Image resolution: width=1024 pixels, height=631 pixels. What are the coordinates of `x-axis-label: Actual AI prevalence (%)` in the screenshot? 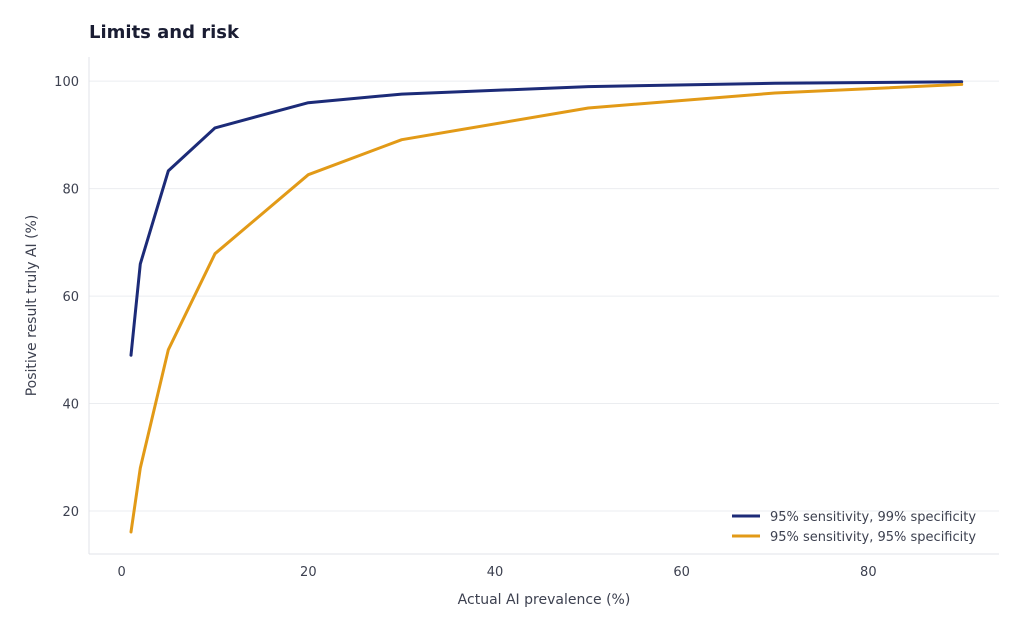 It's located at (544, 600).